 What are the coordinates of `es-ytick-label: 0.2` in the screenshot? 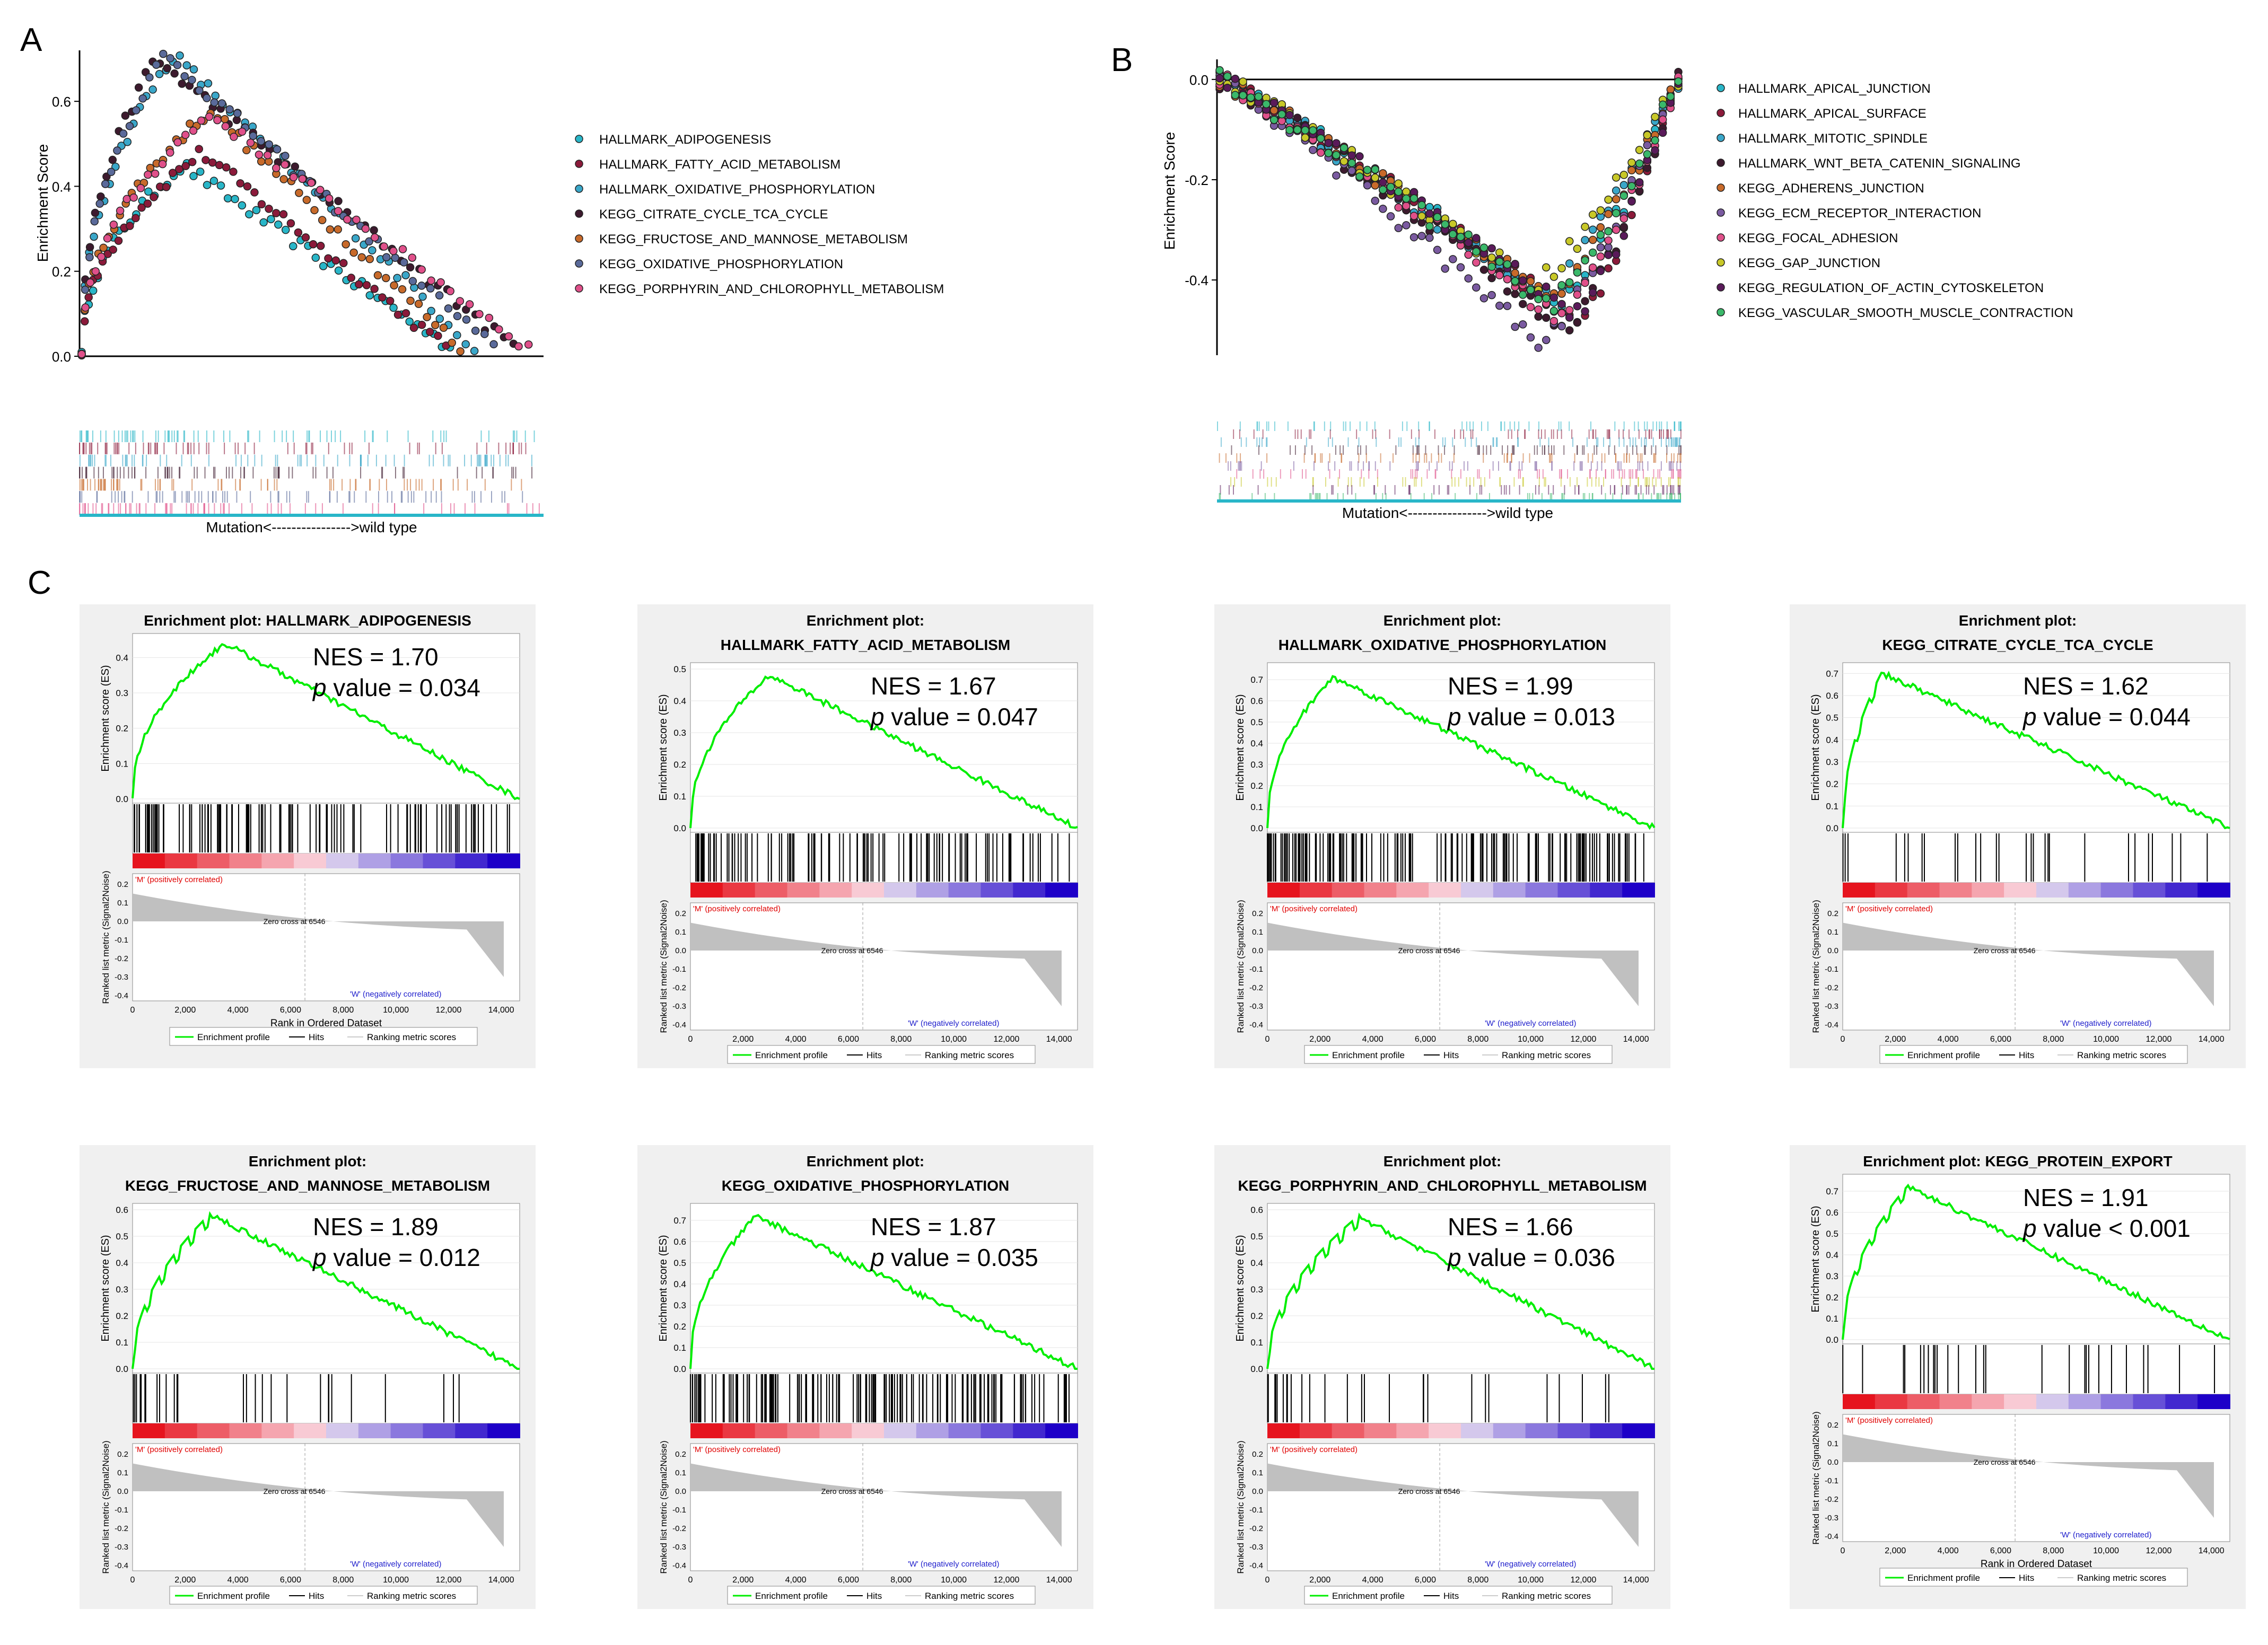 It's located at (122, 729).